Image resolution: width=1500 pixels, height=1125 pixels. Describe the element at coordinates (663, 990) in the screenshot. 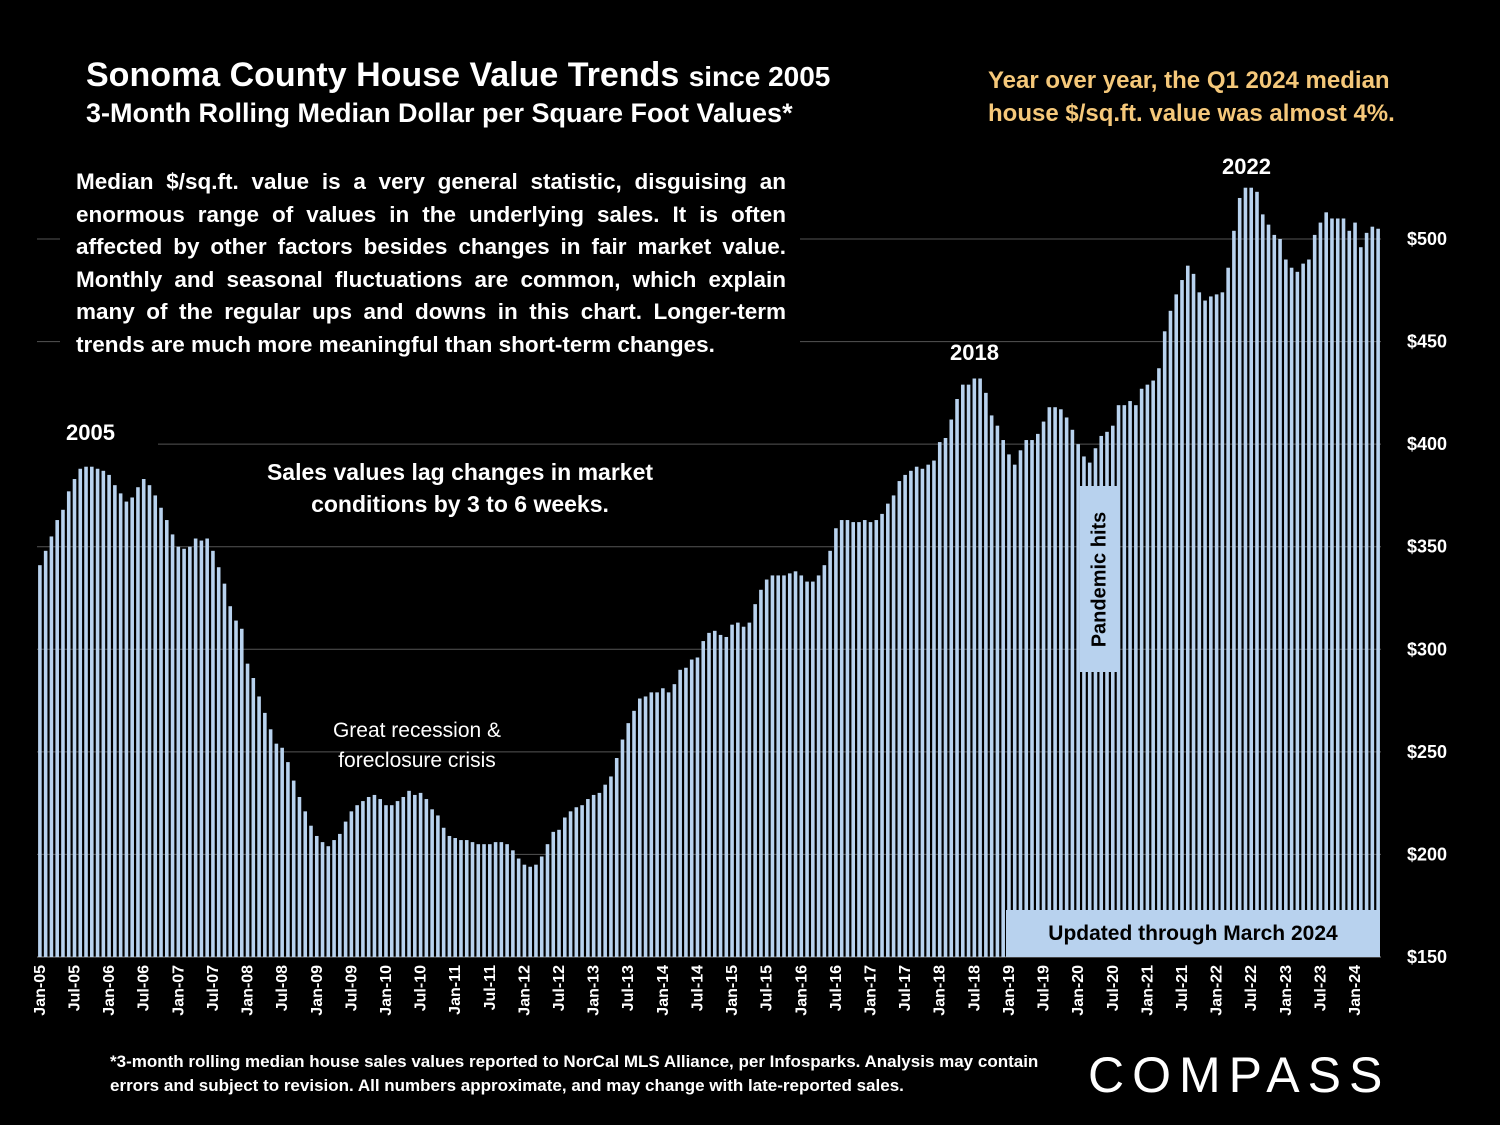

I see `x-tick-label: Jan-14` at that location.